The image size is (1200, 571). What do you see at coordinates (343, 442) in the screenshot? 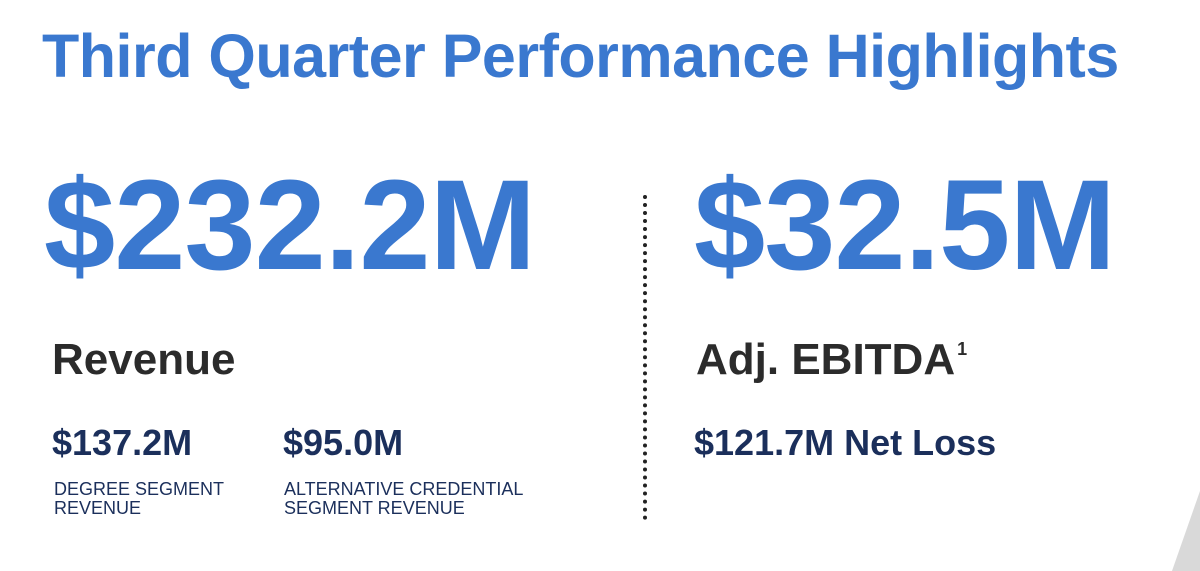
I see `alt-credential-segment-value: $95.0M` at bounding box center [343, 442].